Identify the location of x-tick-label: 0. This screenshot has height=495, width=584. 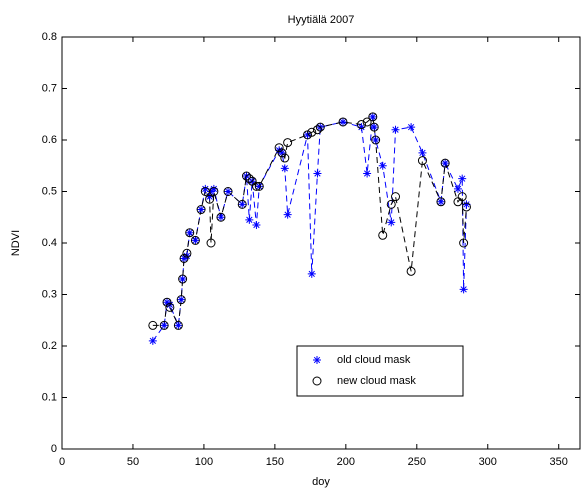
(62, 462).